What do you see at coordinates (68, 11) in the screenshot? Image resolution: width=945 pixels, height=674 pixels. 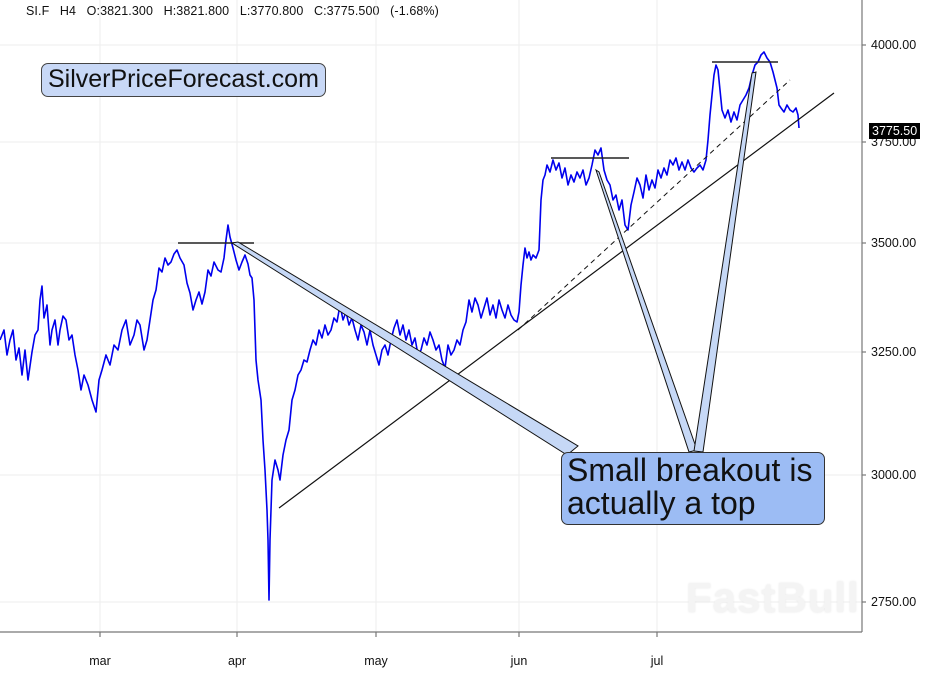 I see `timeframe: H4` at bounding box center [68, 11].